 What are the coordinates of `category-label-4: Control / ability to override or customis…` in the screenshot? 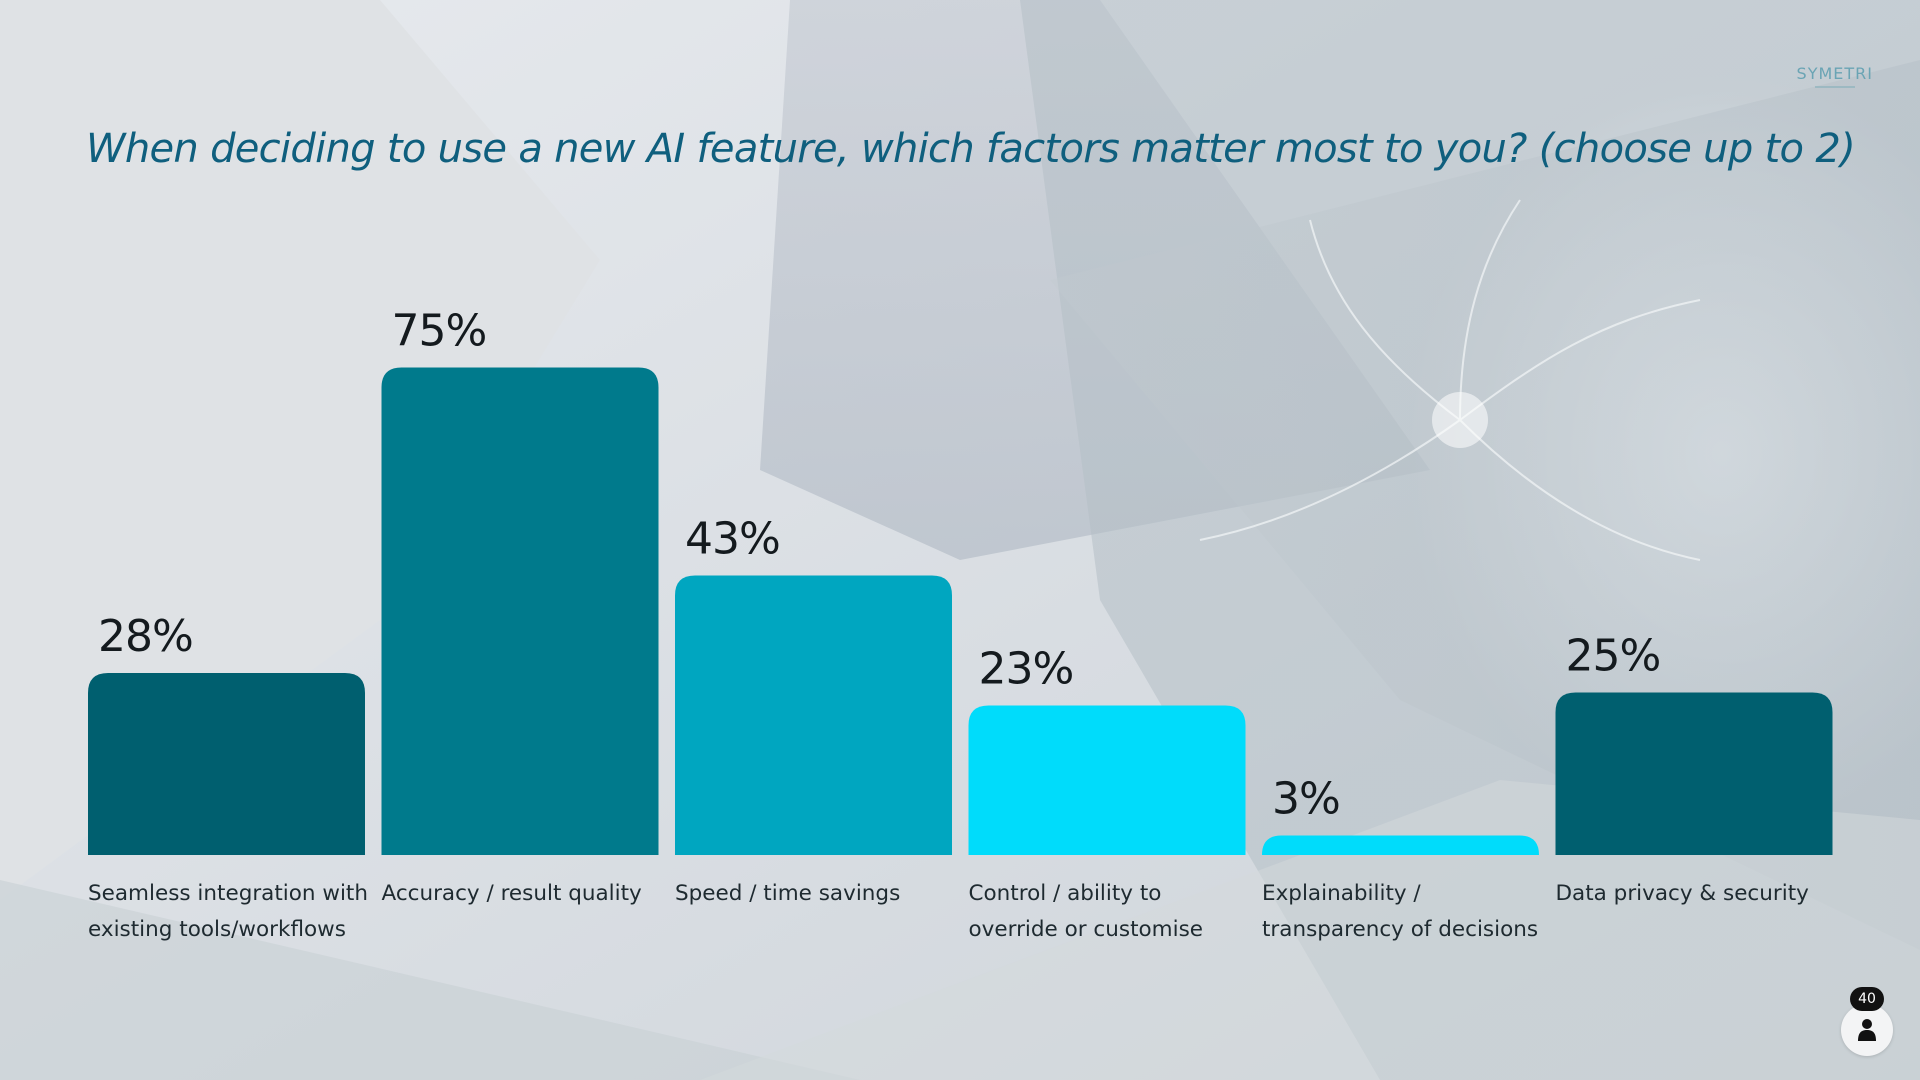 It's located at (1114, 912).